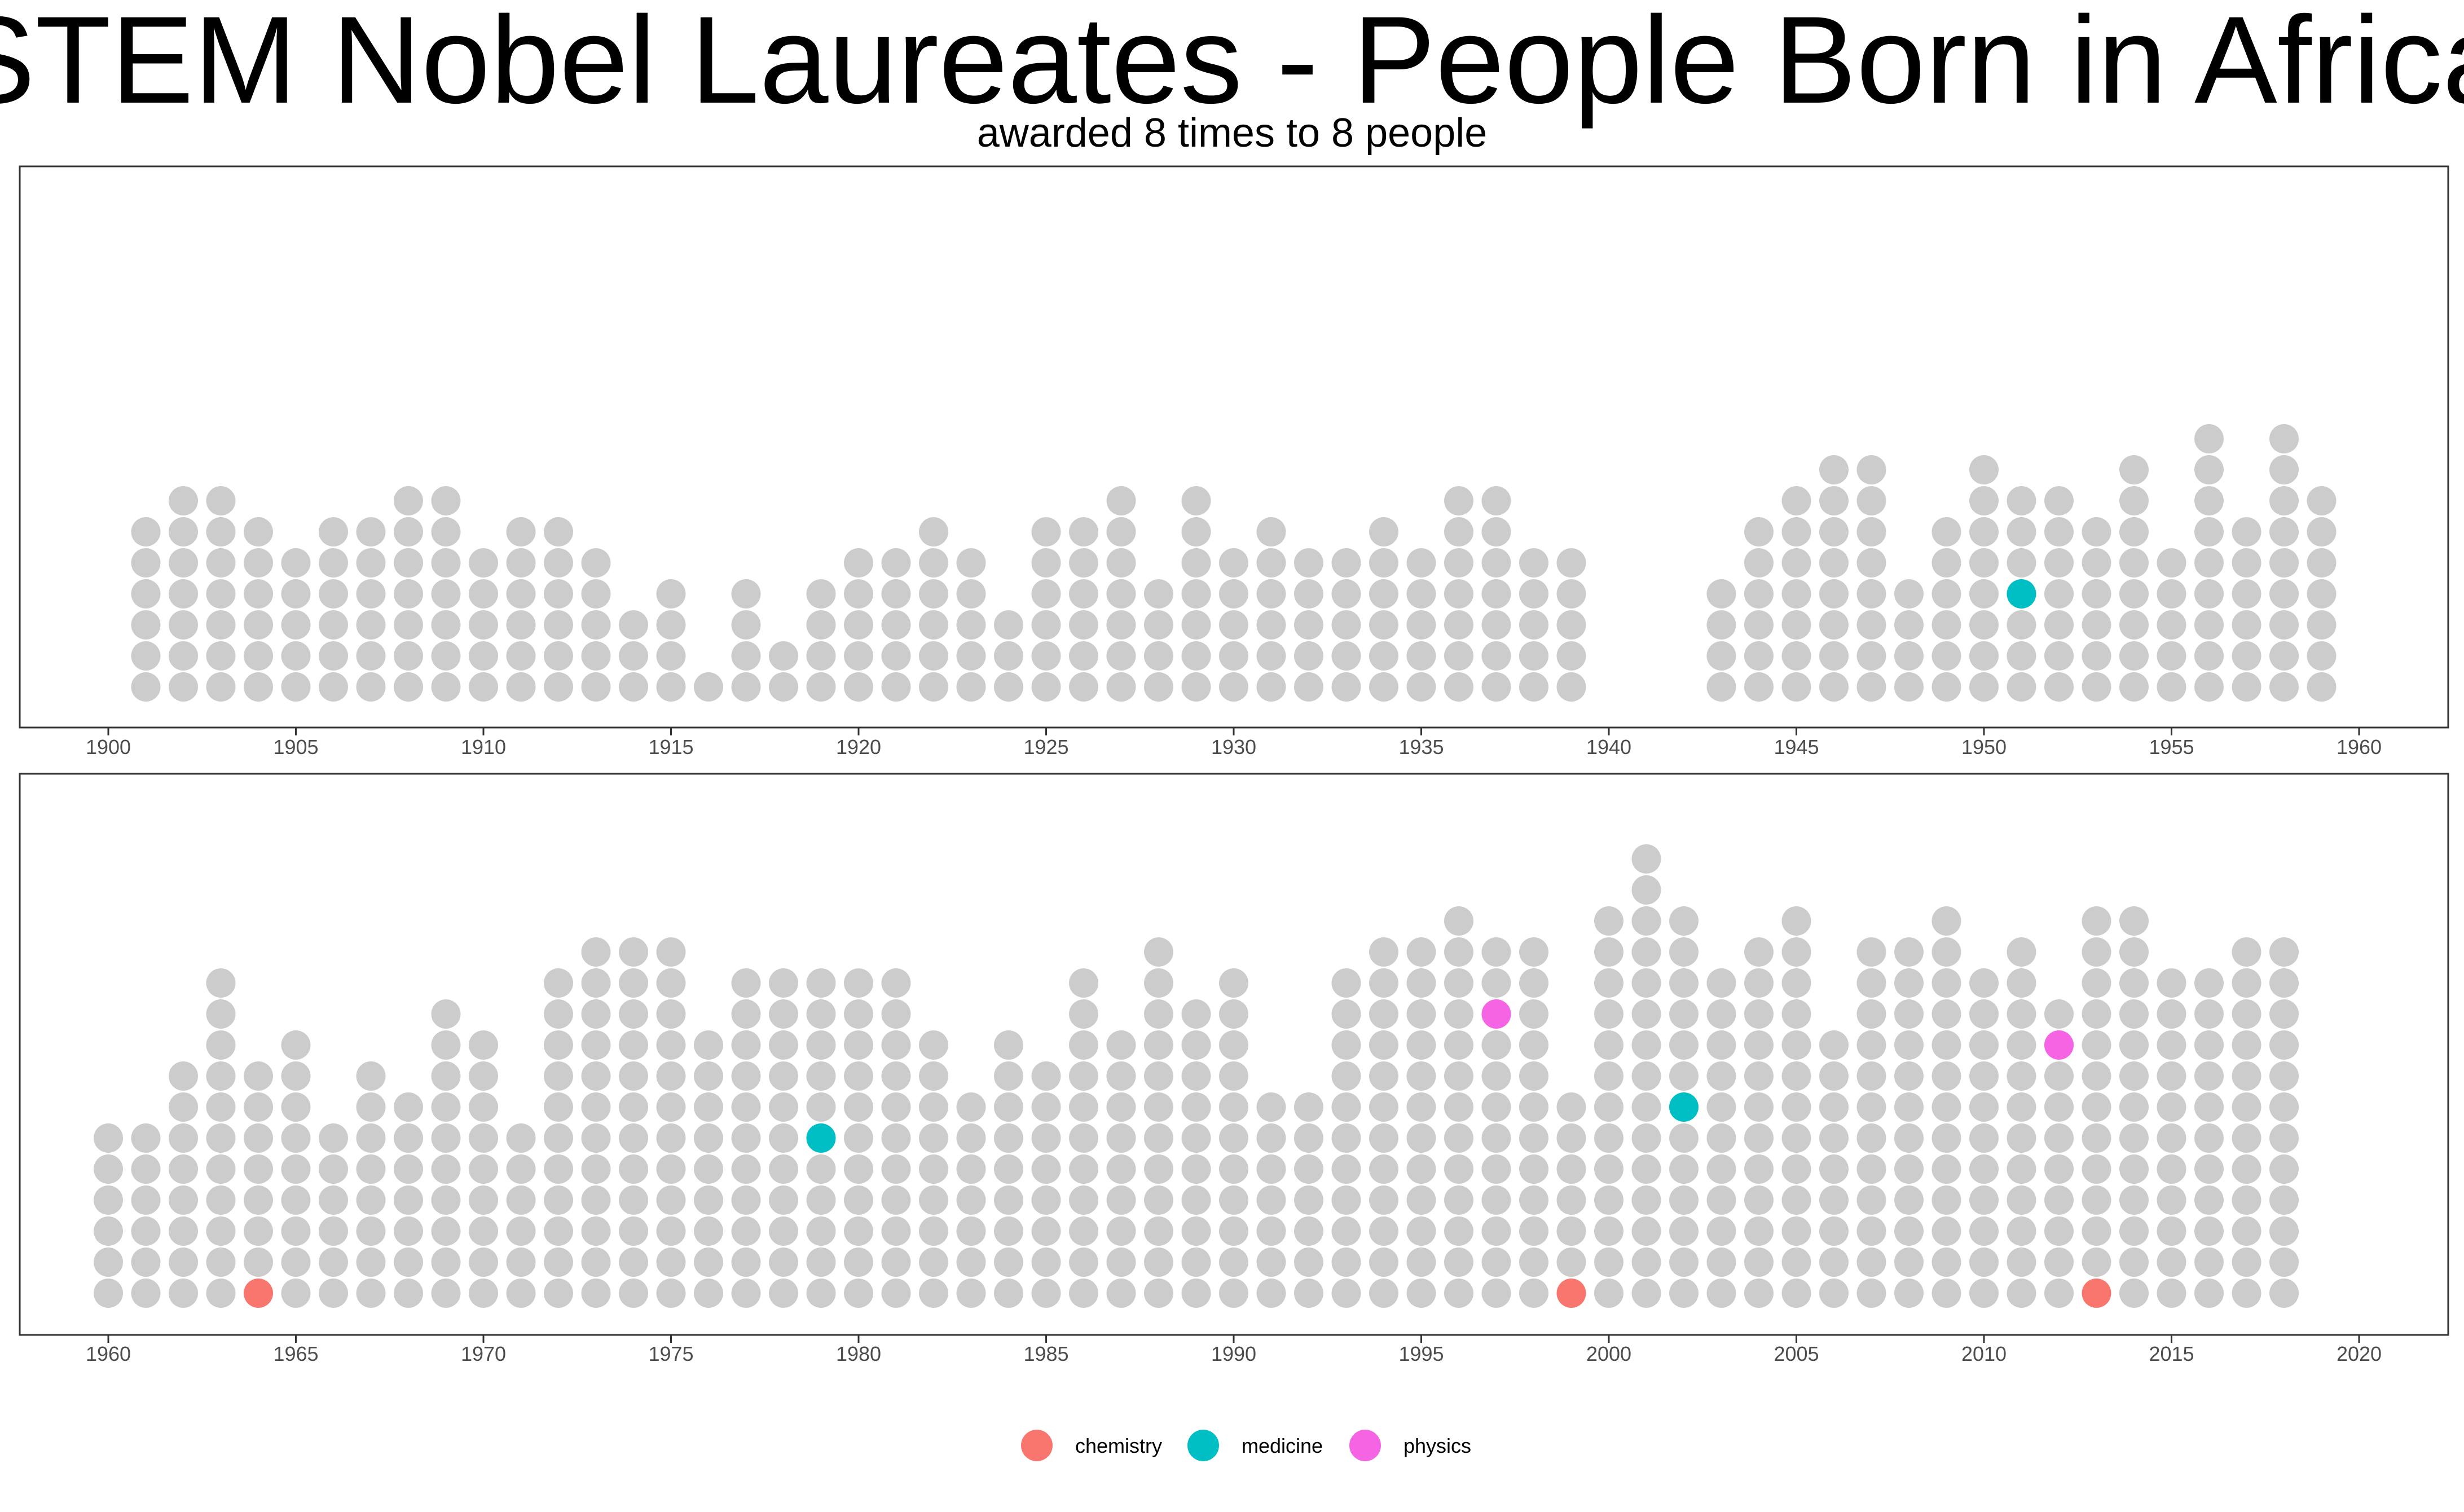  Describe the element at coordinates (1437, 1446) in the screenshot. I see `legend-label-physics: physics` at that location.